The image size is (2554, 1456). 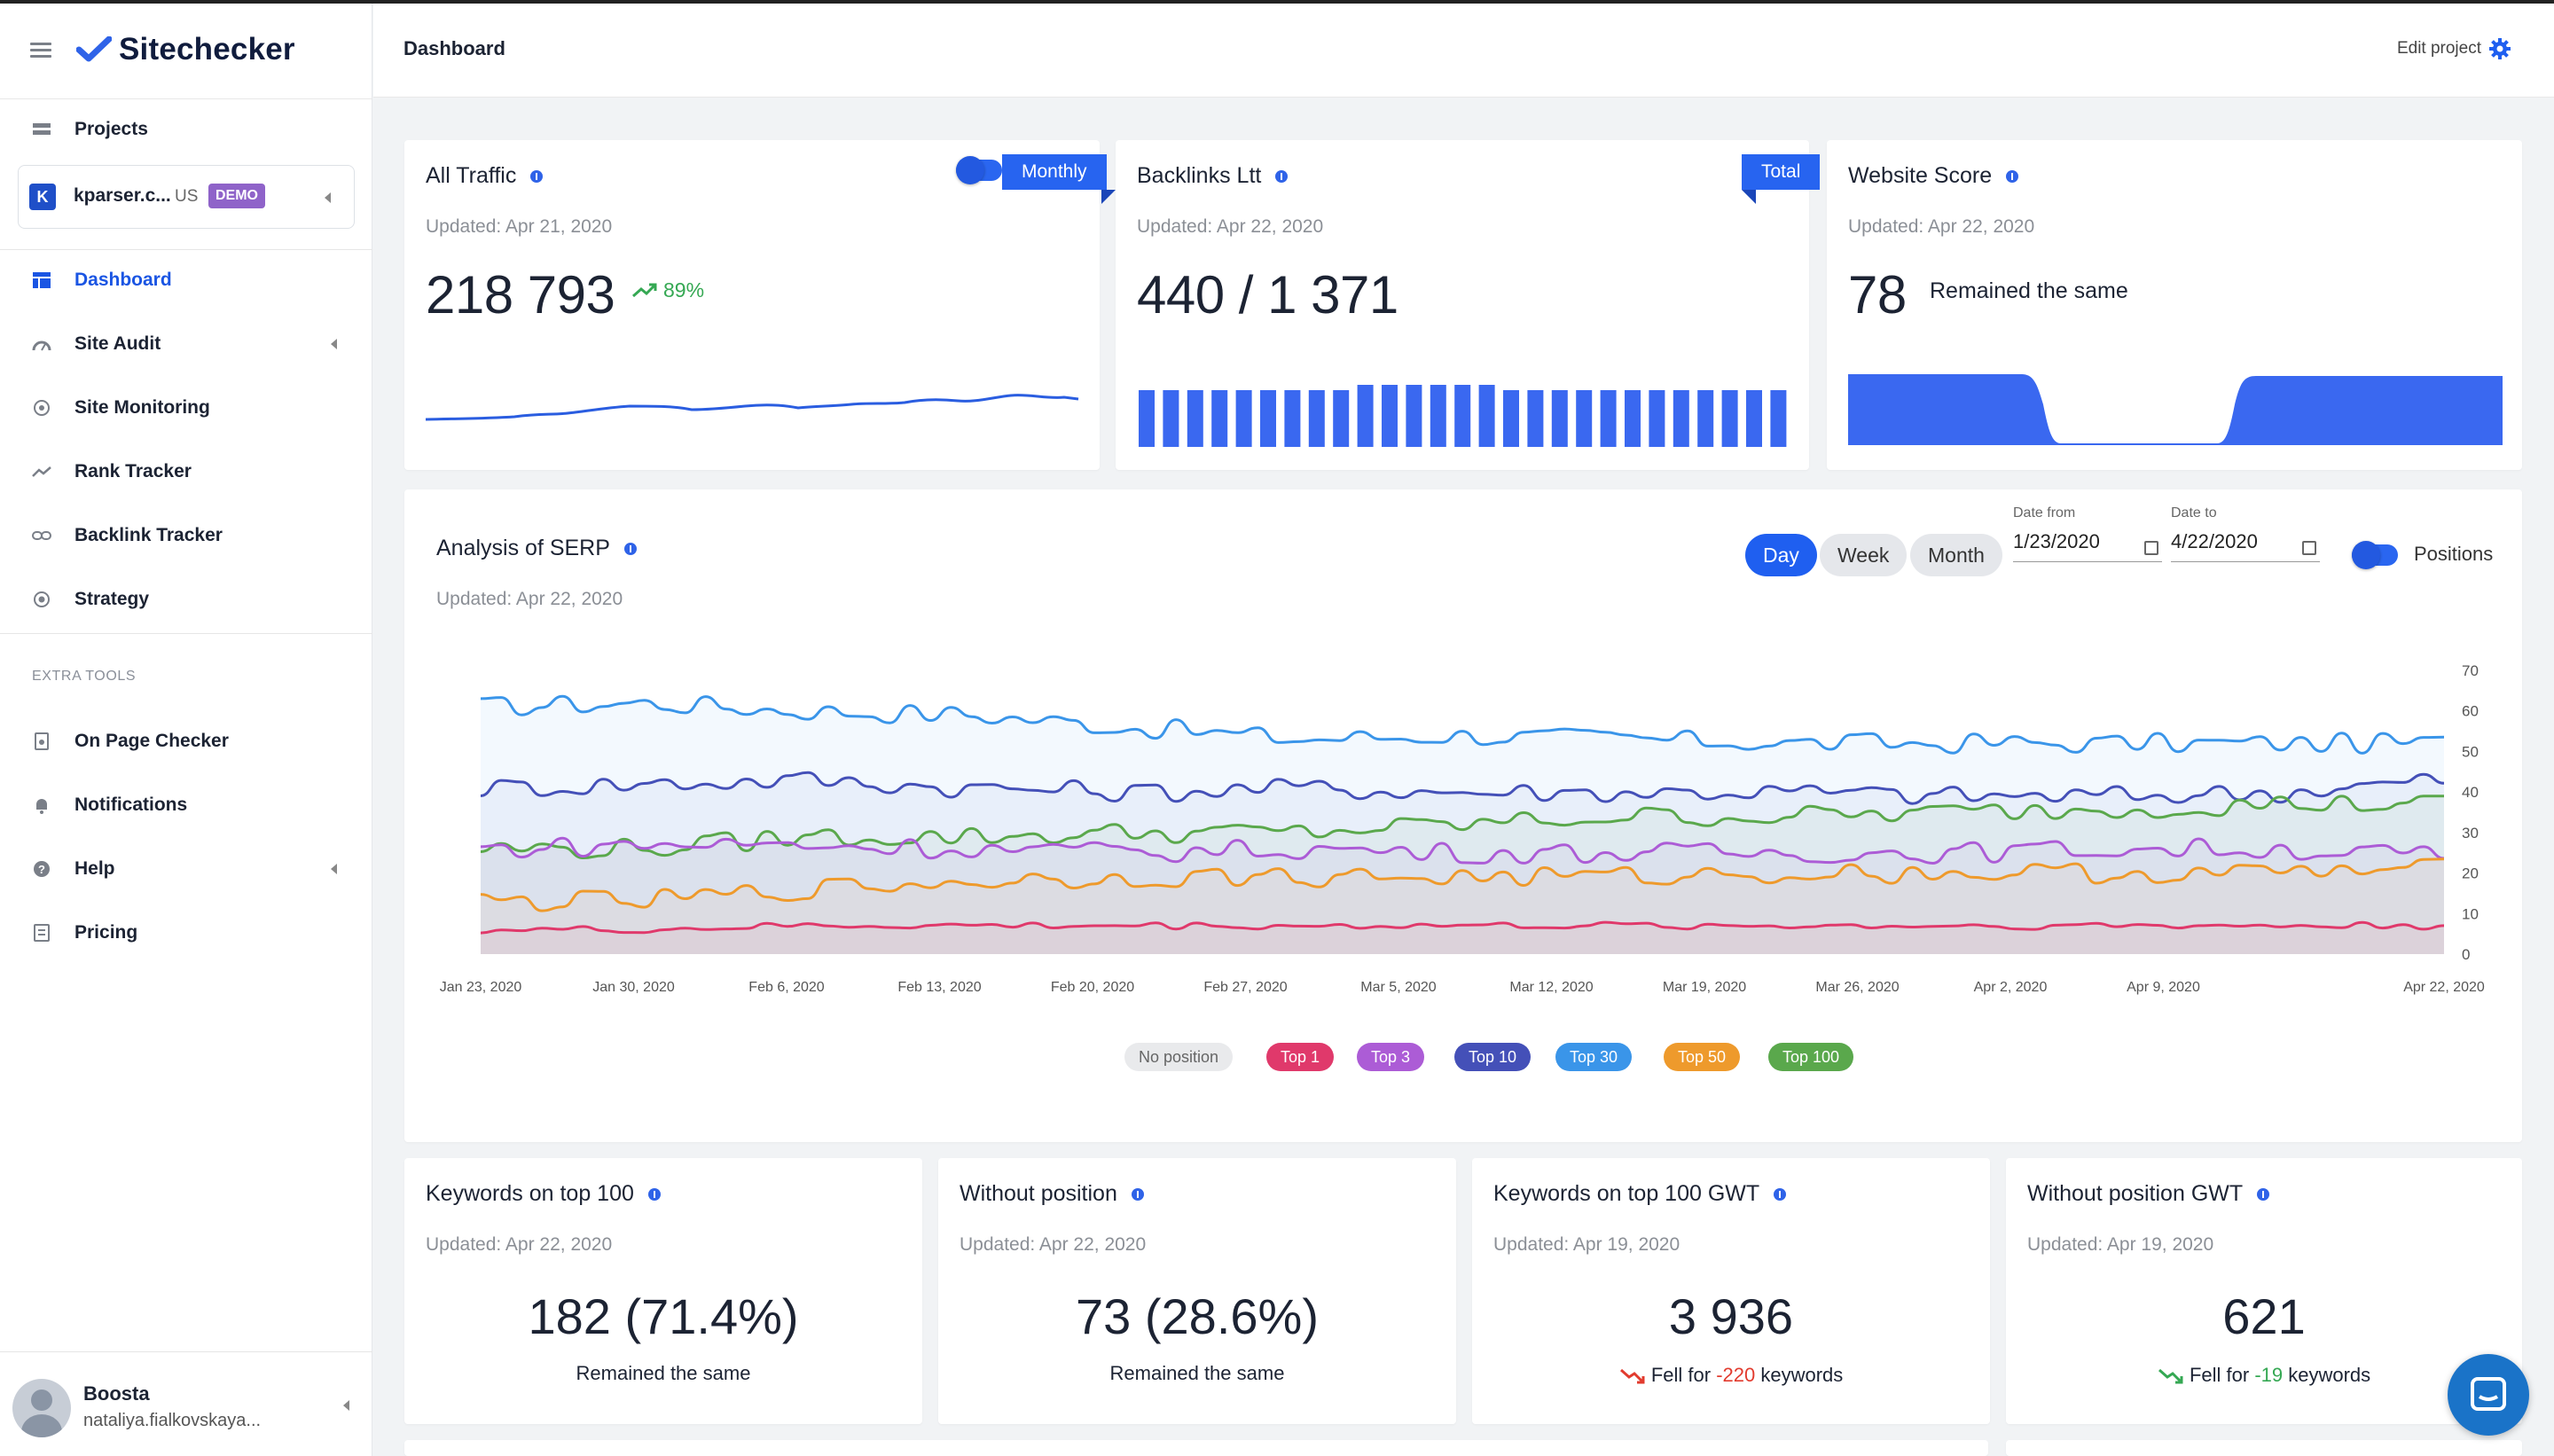 I want to click on legend-pill-no-position: No position, so click(x=1179, y=1057).